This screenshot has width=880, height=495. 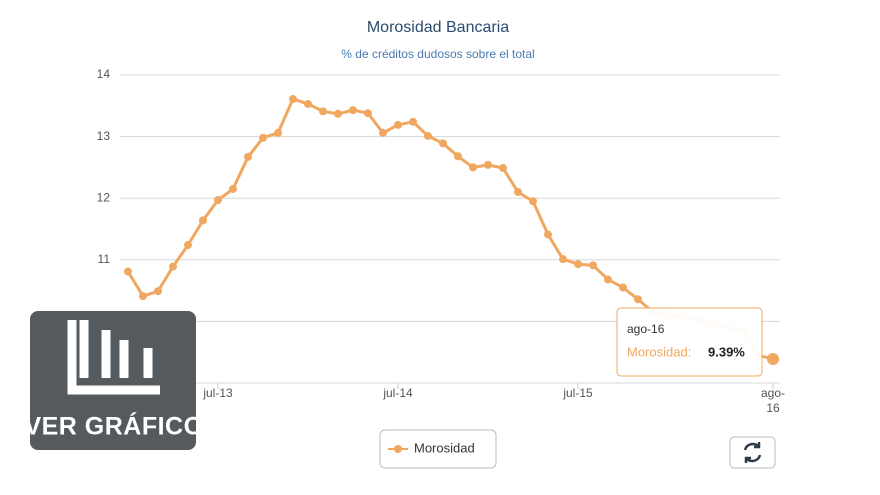 I want to click on y-tick-label: 13, so click(x=104, y=136).